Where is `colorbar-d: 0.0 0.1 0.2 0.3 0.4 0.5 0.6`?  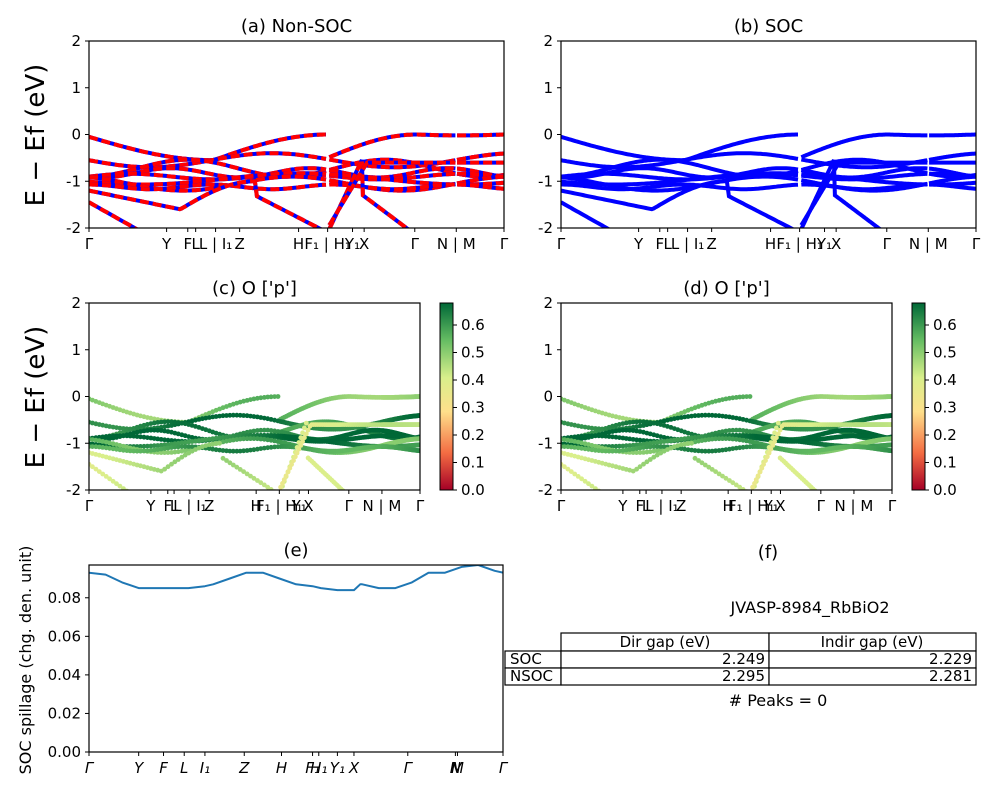
colorbar-d: 0.0 0.1 0.2 0.3 0.4 0.5 0.6 is located at coordinates (934, 400).